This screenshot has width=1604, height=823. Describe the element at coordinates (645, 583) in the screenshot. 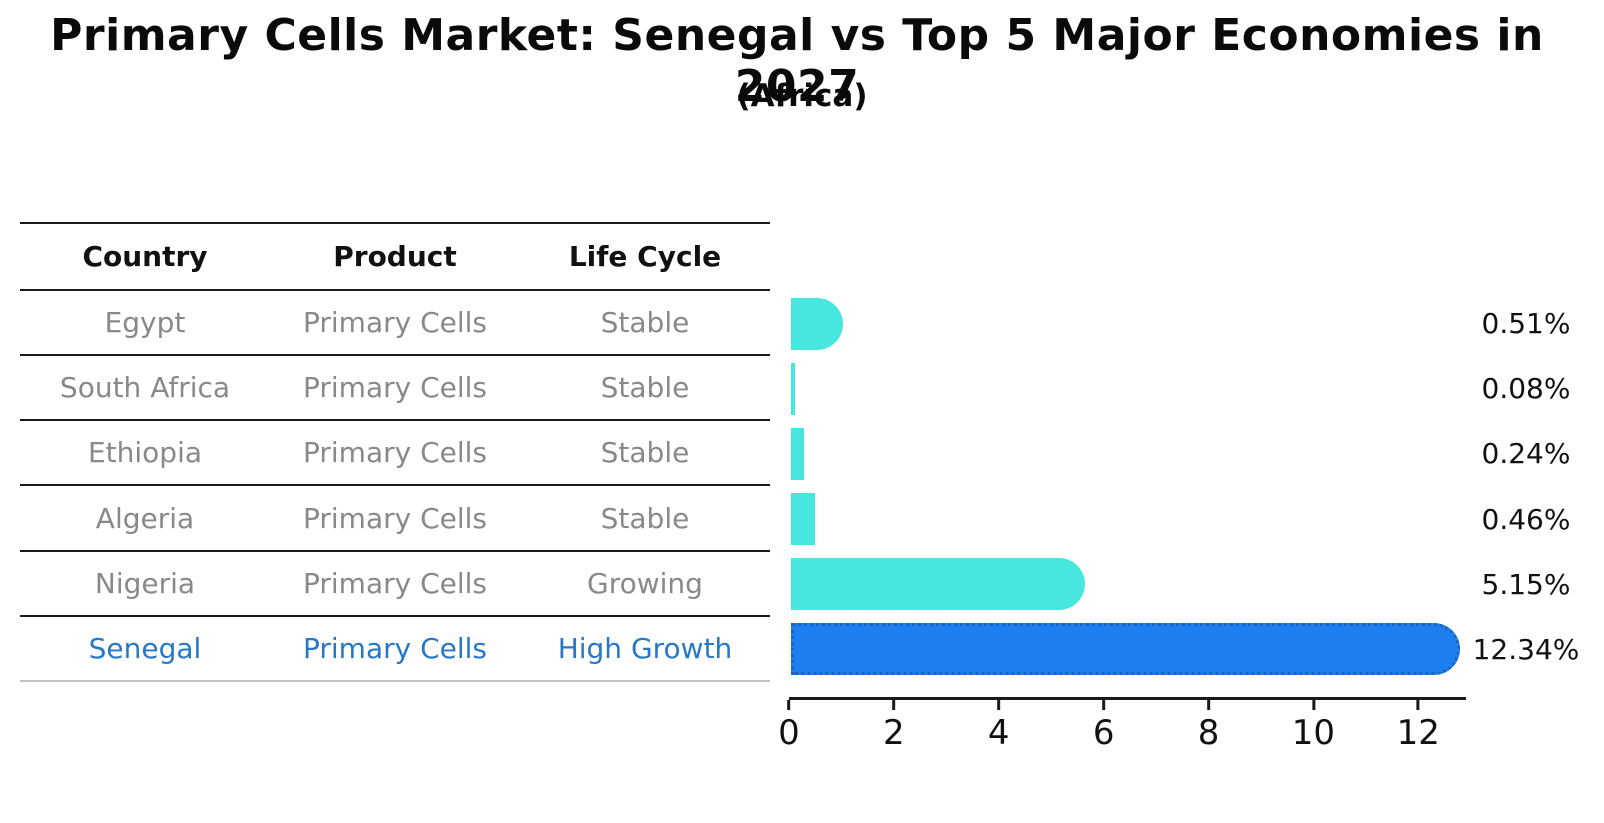

I see `life-cycle-cell: Growing` at that location.